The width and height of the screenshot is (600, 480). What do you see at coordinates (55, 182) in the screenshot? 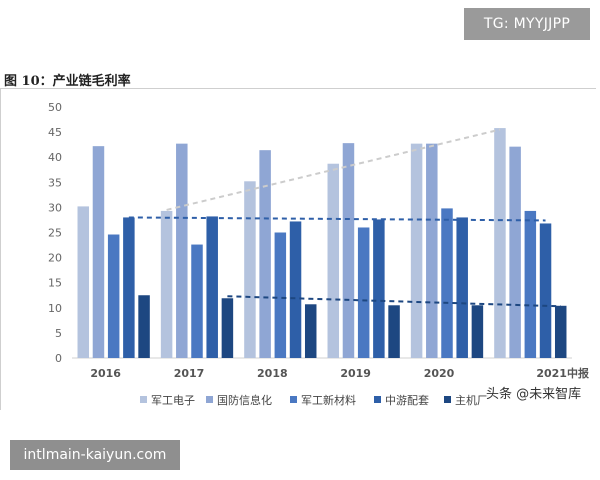
I see `y-tick-label: 35` at bounding box center [55, 182].